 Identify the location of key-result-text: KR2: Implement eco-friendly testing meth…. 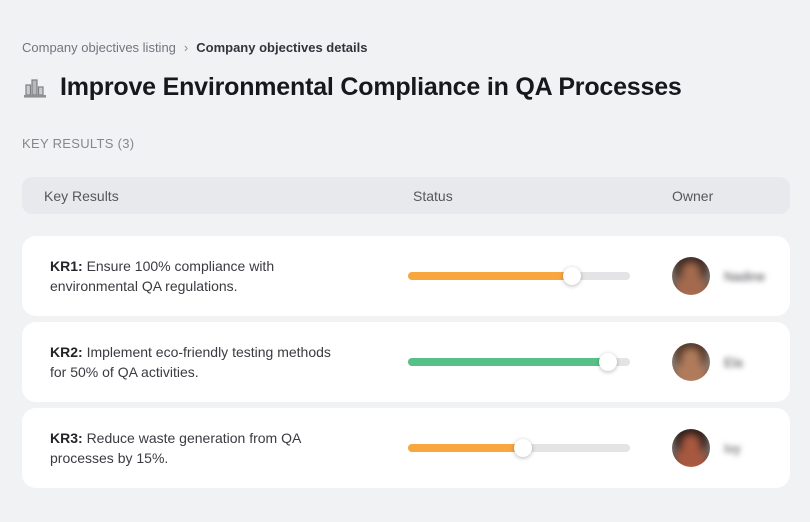
(199, 362).